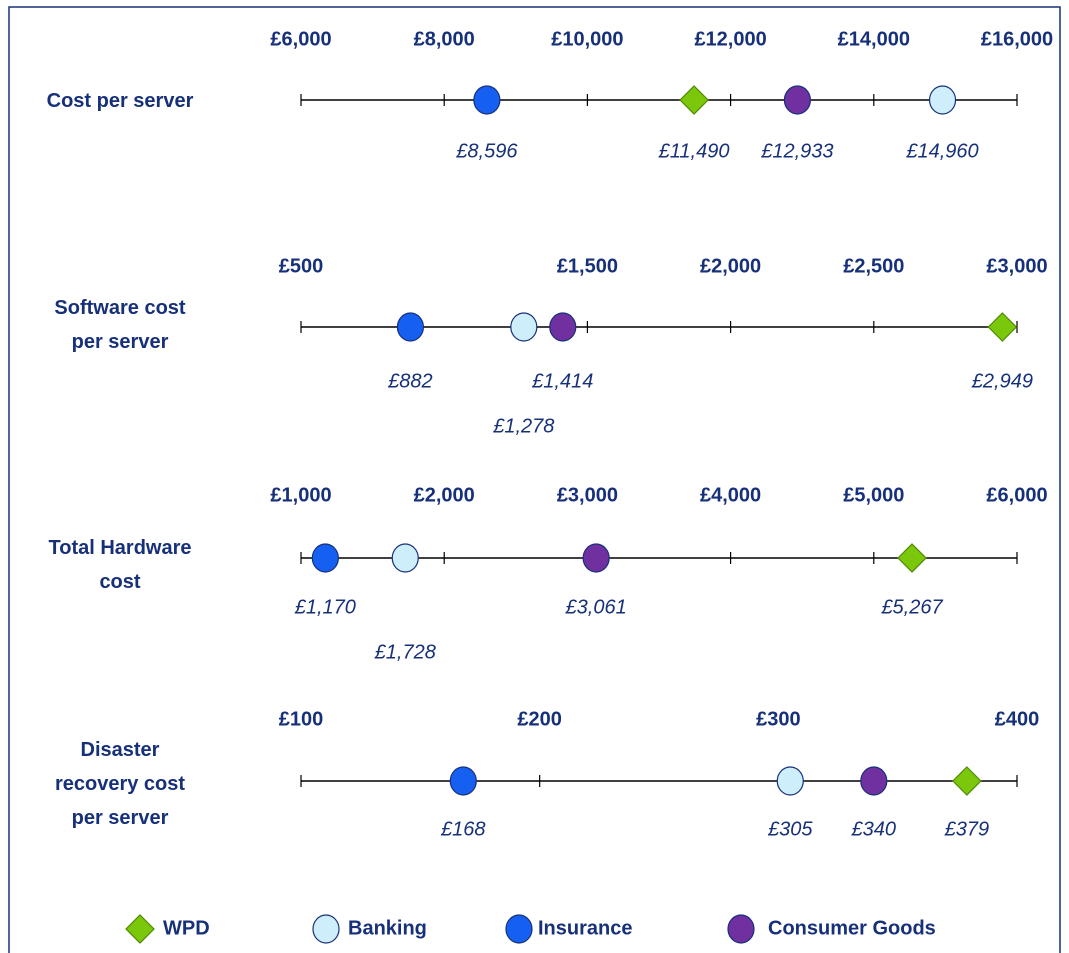 Image resolution: width=1069 pixels, height=953 pixels. What do you see at coordinates (523, 426) in the screenshot?
I see `value-label: £1,278` at bounding box center [523, 426].